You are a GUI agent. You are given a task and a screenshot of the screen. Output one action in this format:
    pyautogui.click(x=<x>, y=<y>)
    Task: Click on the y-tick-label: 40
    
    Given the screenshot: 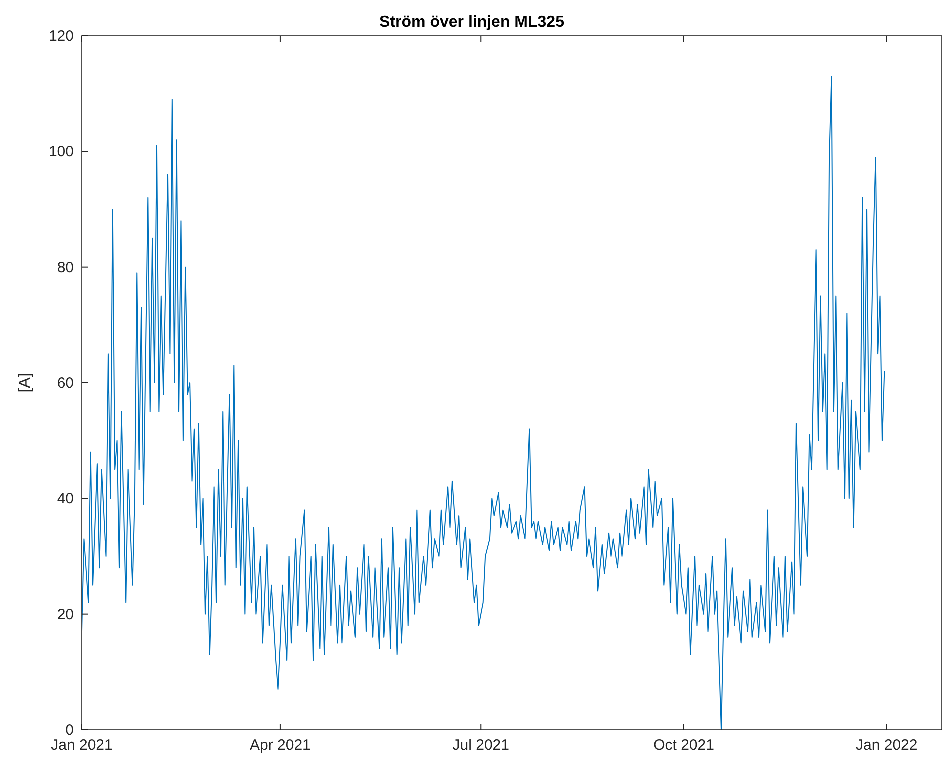 What is the action you would take?
    pyautogui.click(x=65, y=499)
    